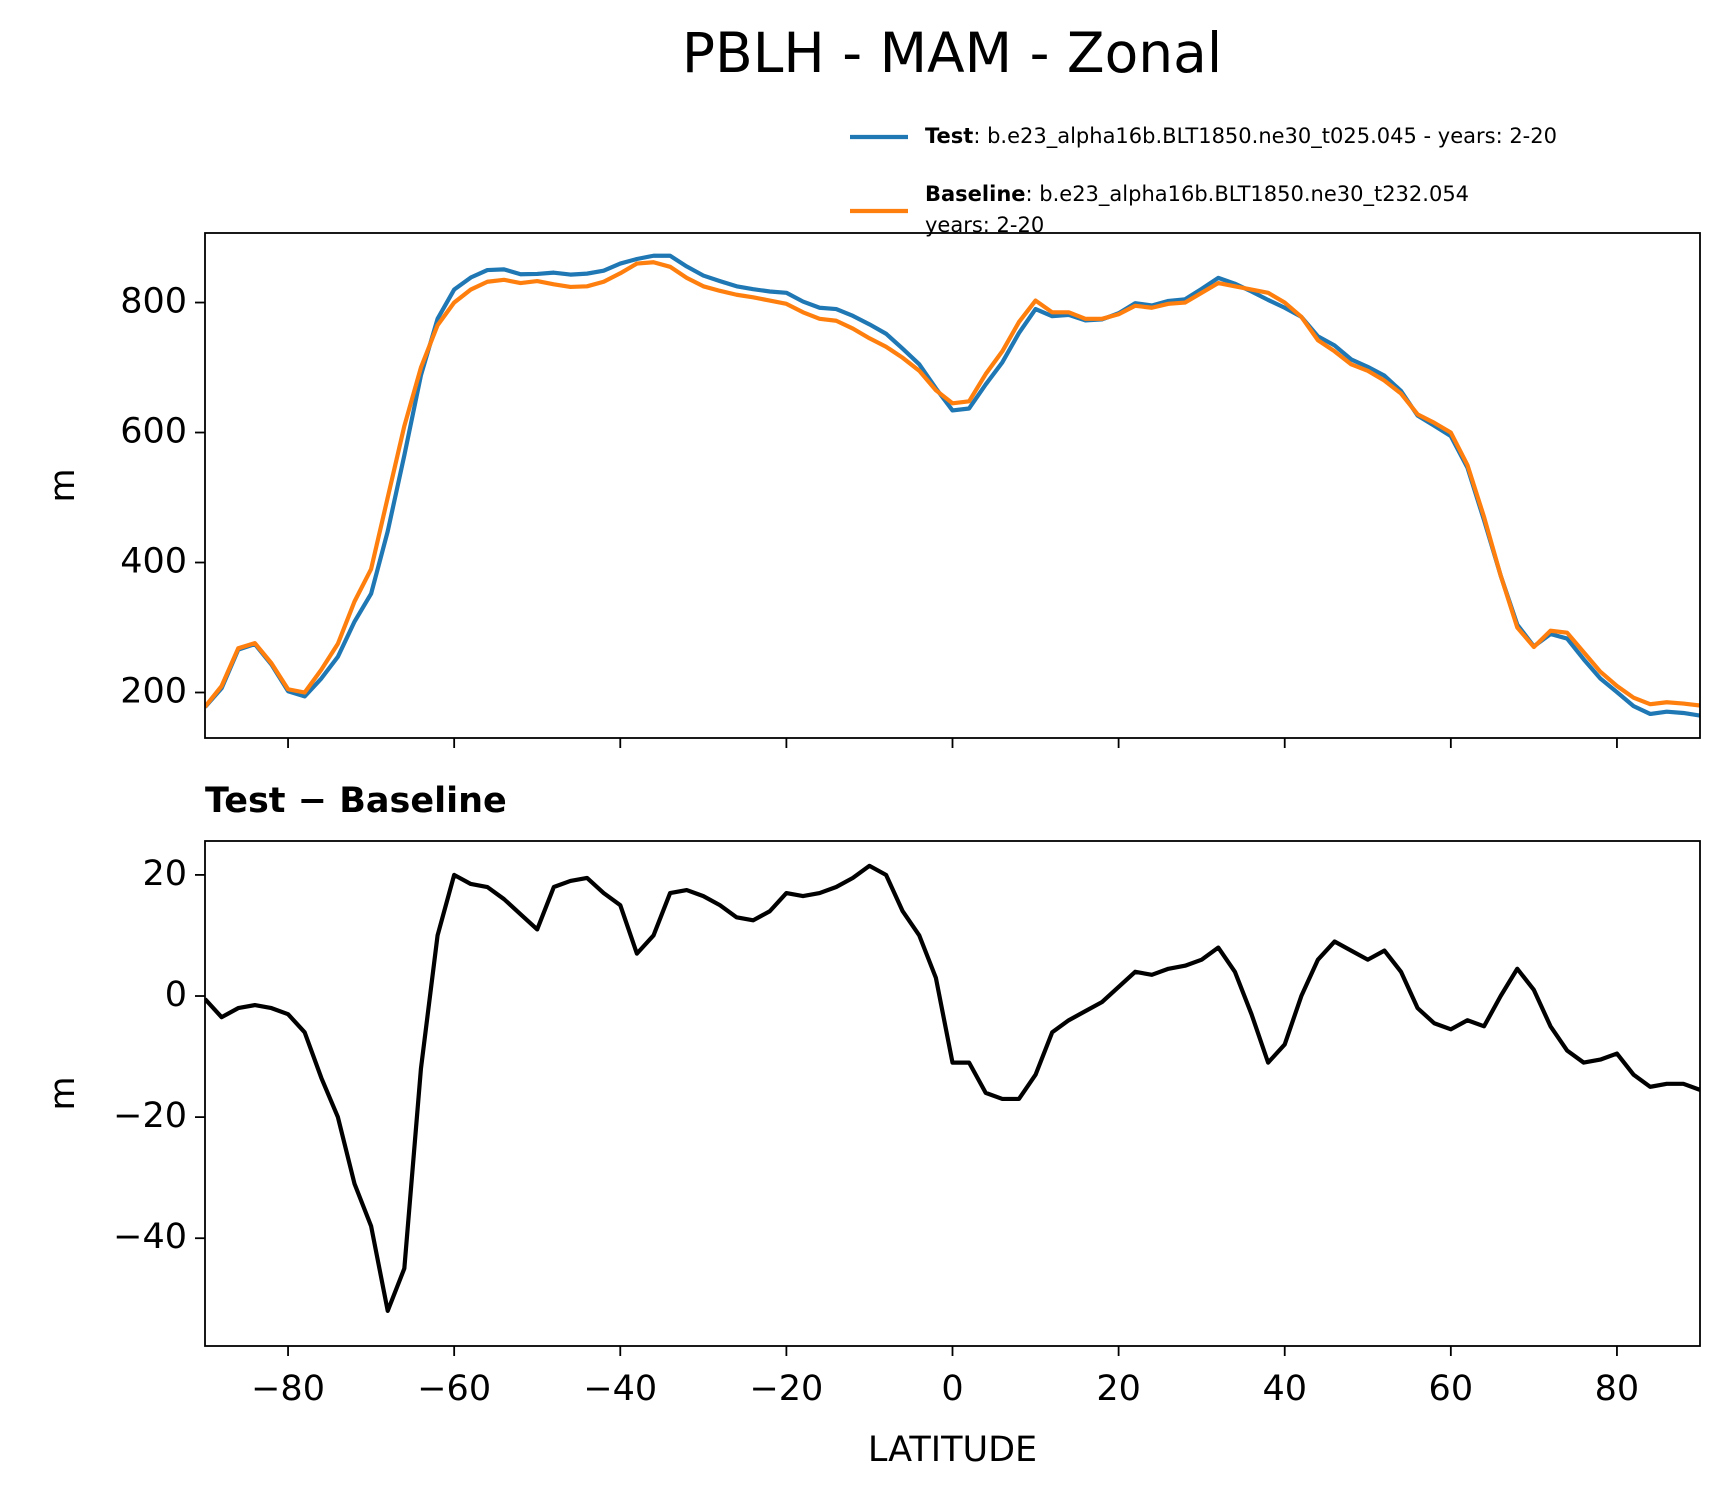 This screenshot has width=1721, height=1496. What do you see at coordinates (1248, 194) in the screenshot?
I see `legend-desc: : b.e23_alpha16b.BLT1850.ne30_t232.054` at bounding box center [1248, 194].